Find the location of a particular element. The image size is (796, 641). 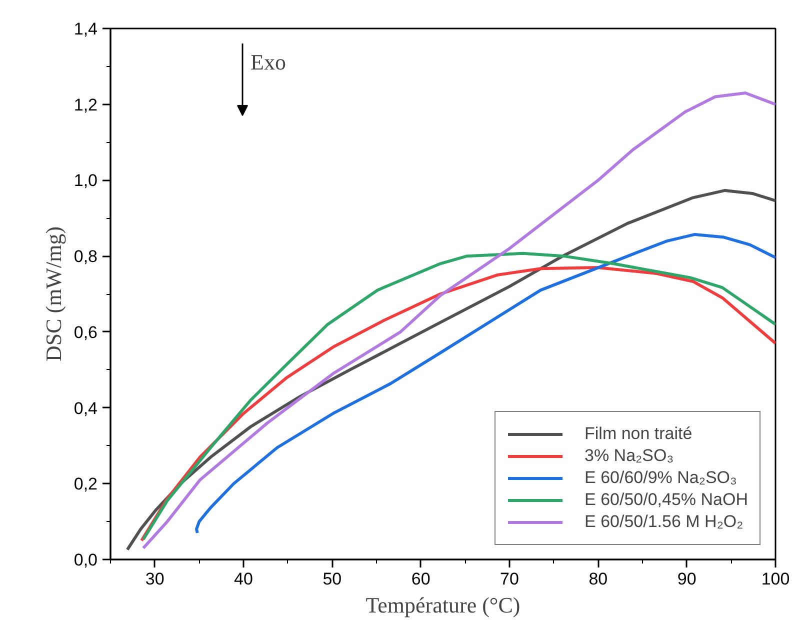

legend-label: E 60/50/0,45% NaOH is located at coordinates (666, 500).